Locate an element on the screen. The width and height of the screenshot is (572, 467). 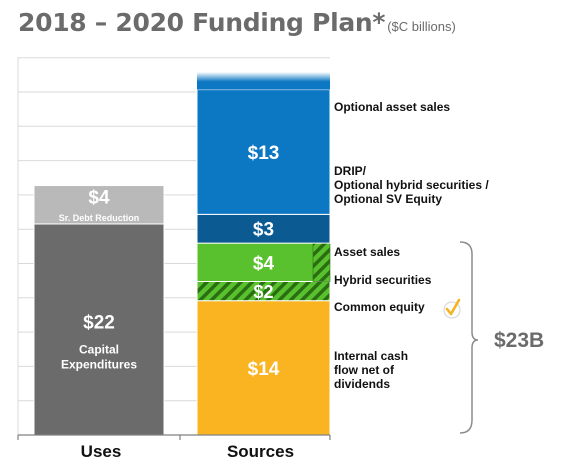
legend-internal_cash-line-2: flow net of is located at coordinates (364, 370).